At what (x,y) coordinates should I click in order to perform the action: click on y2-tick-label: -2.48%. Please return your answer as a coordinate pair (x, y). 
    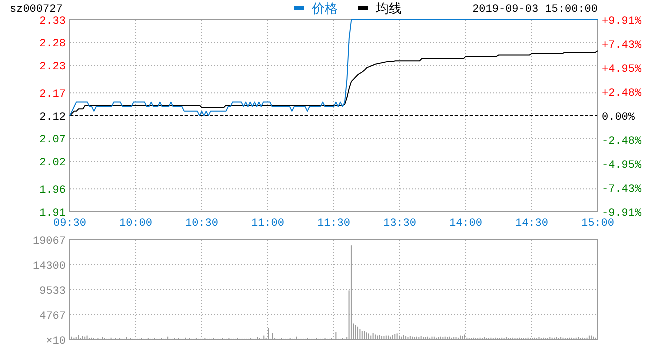
    Looking at the image, I should click on (622, 142).